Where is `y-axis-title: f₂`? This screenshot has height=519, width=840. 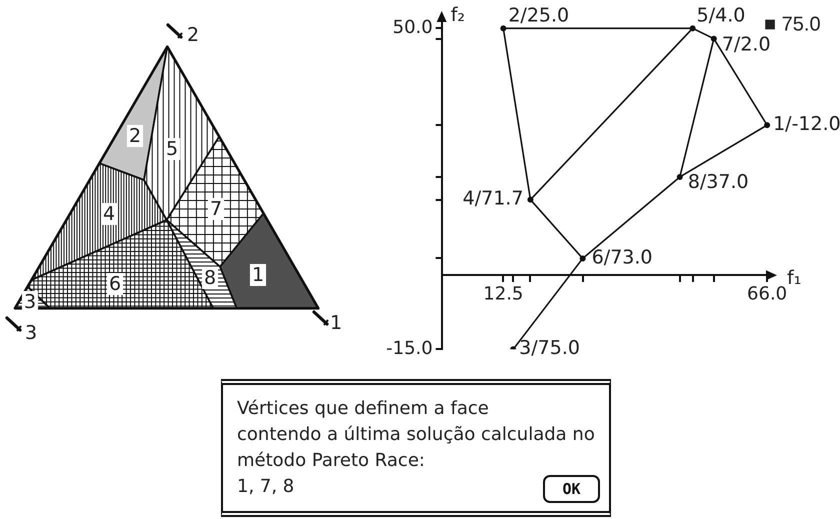
y-axis-title: f₂ is located at coordinates (458, 15).